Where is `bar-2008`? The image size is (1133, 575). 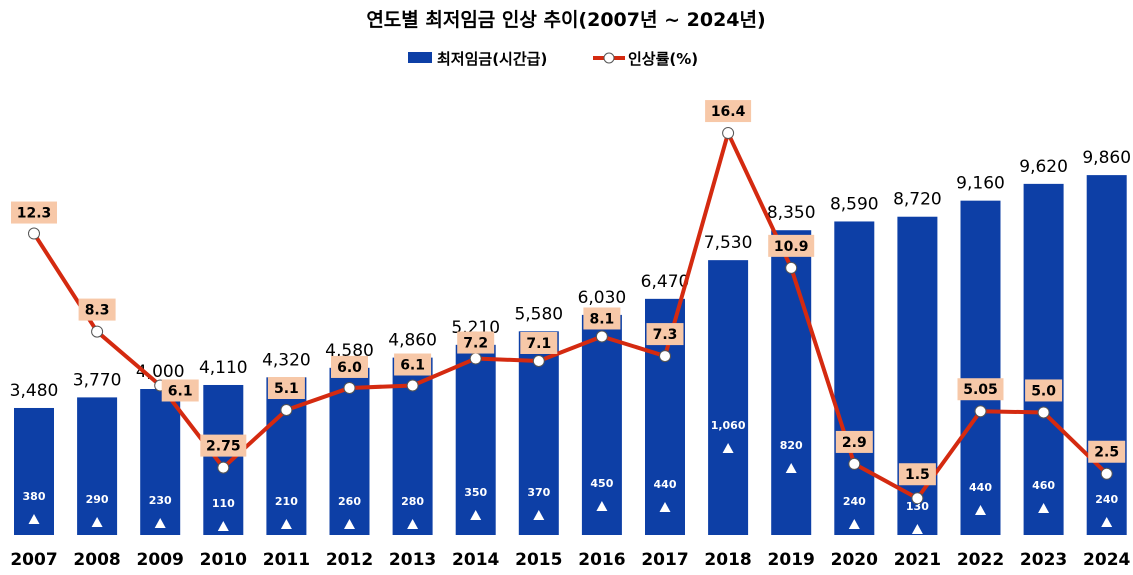 bar-2008 is located at coordinates (97, 466).